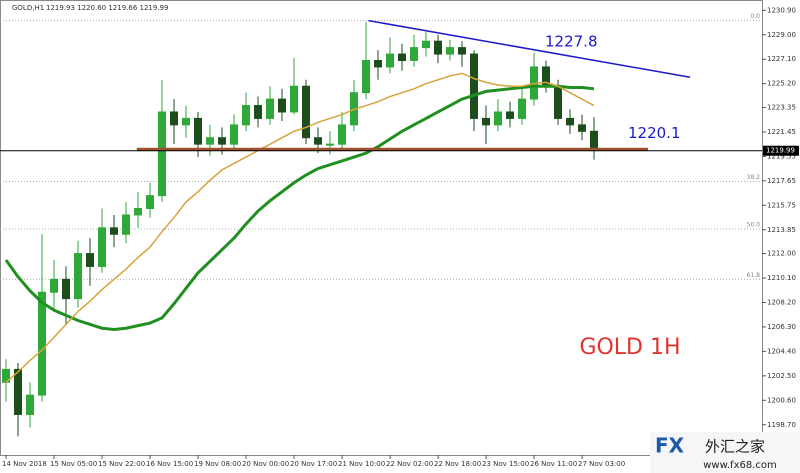 The height and width of the screenshot is (473, 800). I want to click on y-tick-label: 1225.20, so click(781, 84).